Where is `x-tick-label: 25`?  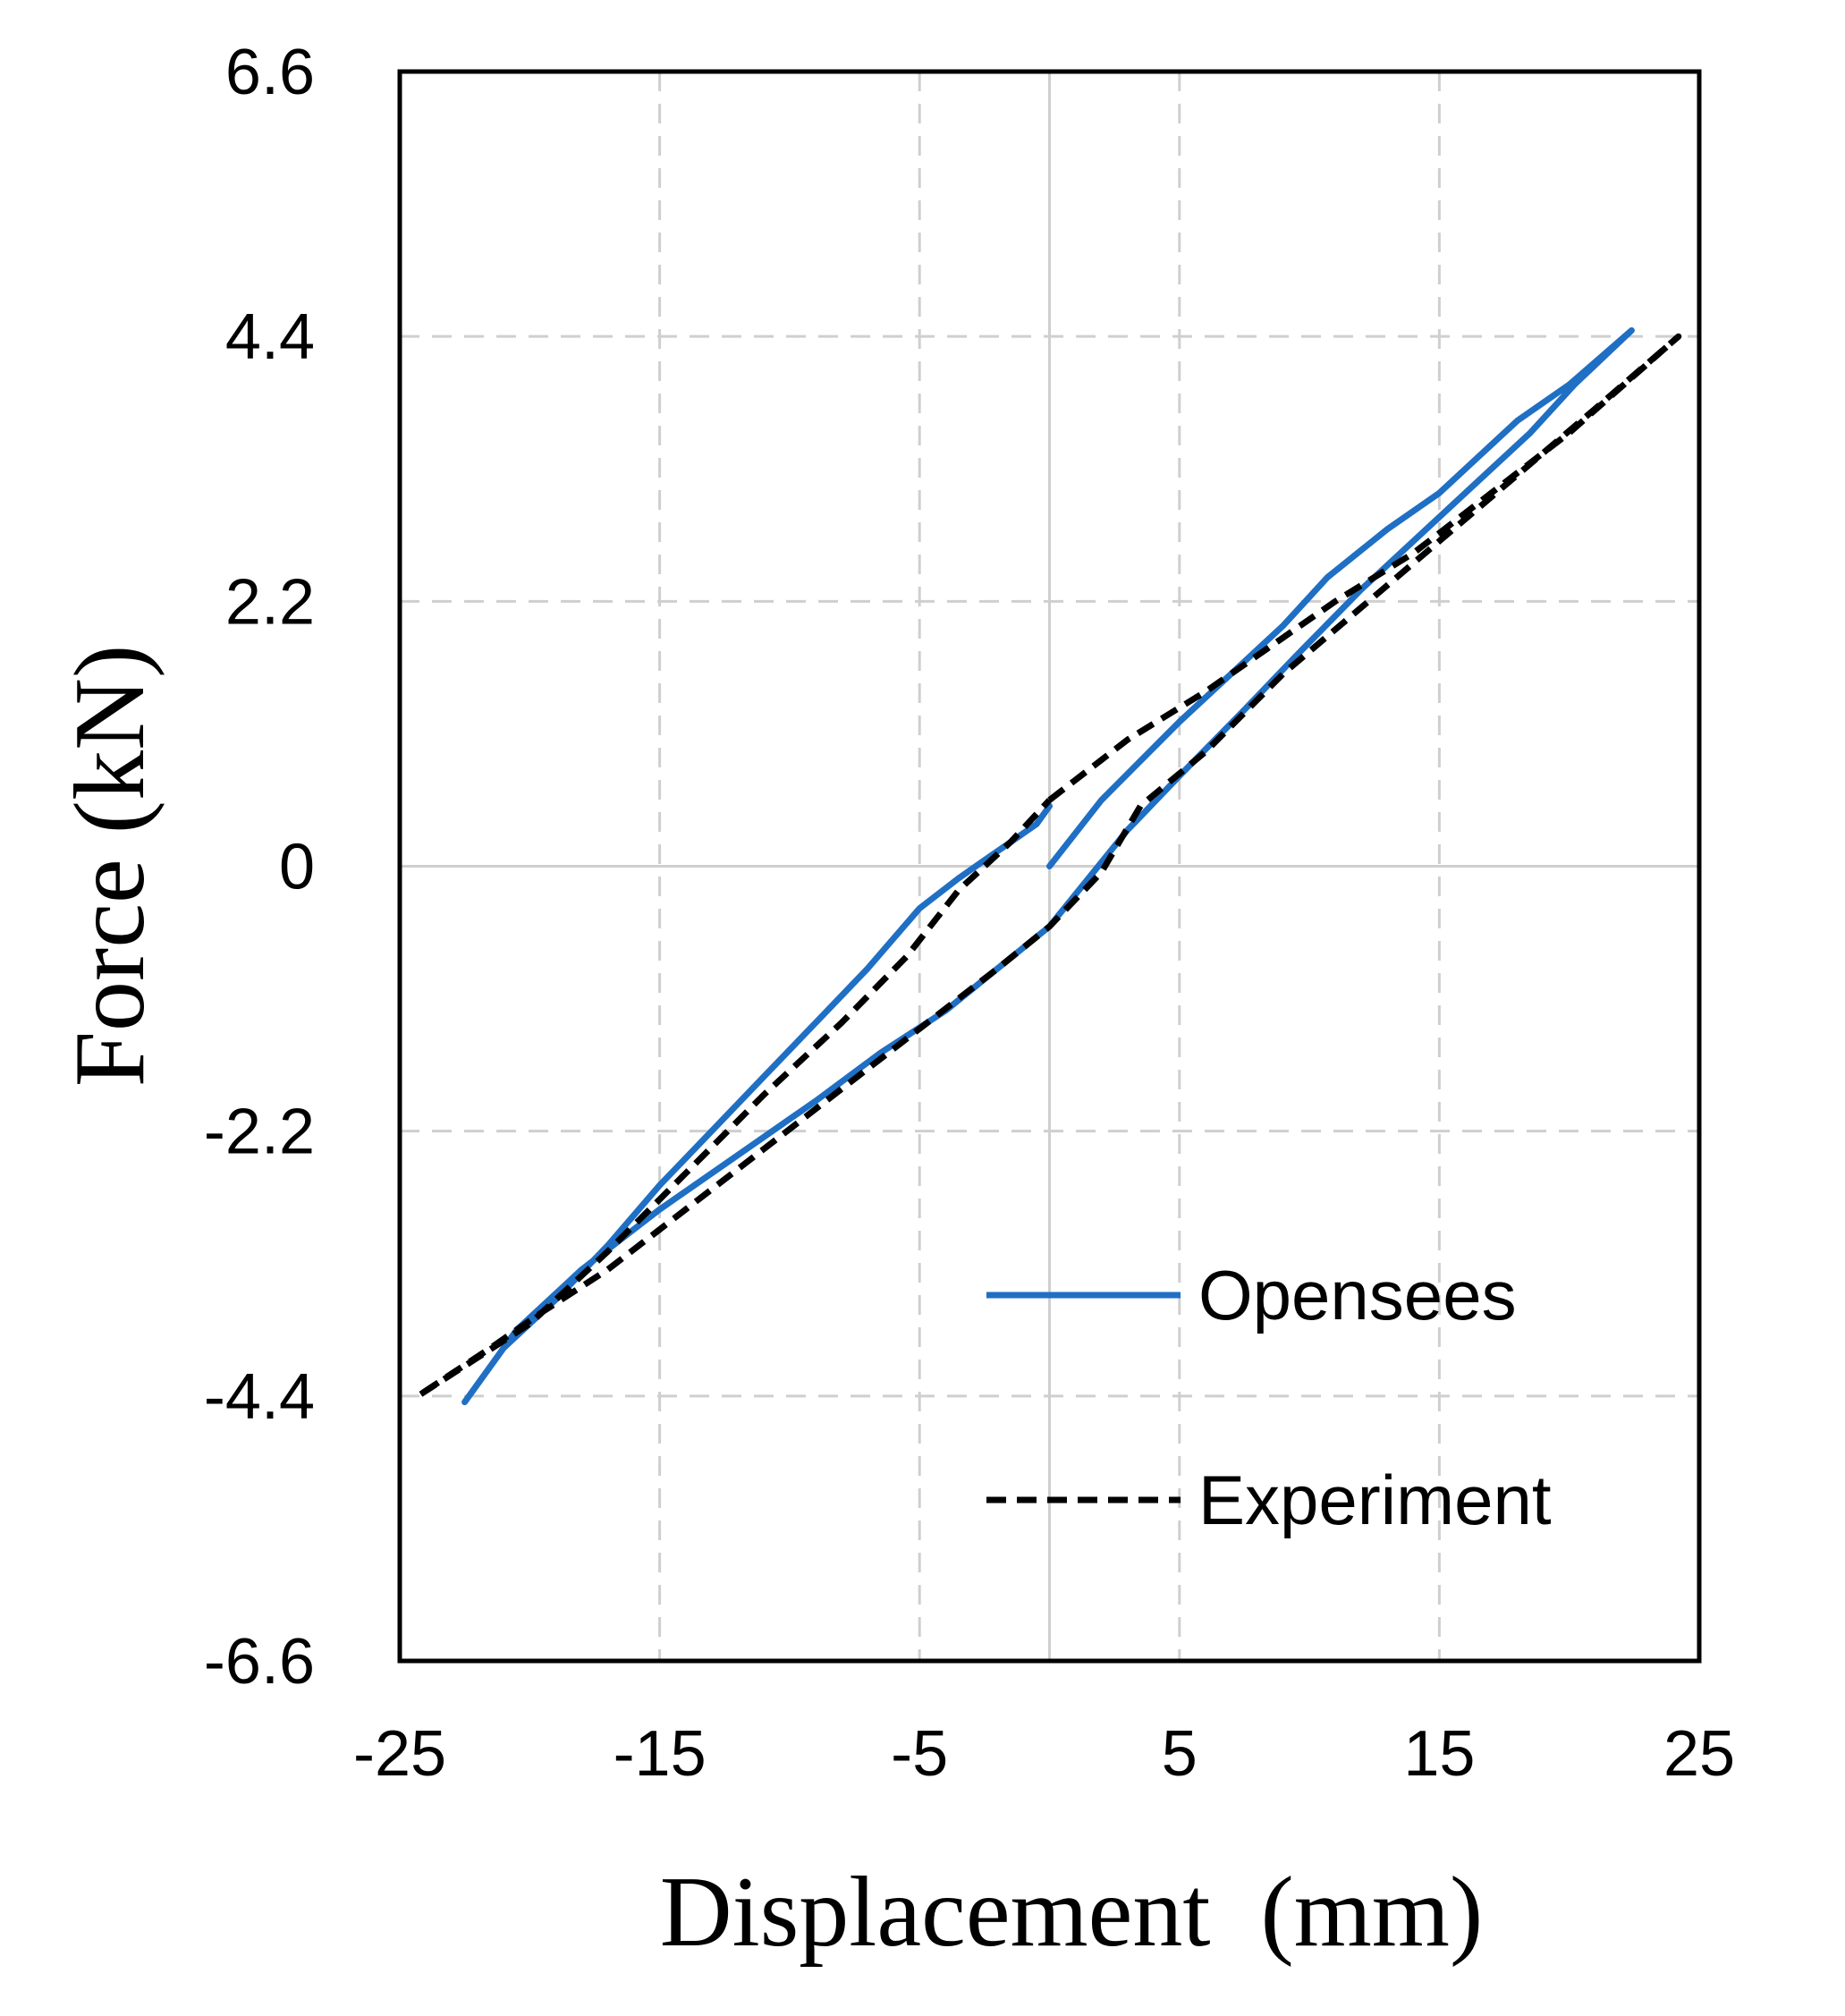 x-tick-label: 25 is located at coordinates (1699, 1754).